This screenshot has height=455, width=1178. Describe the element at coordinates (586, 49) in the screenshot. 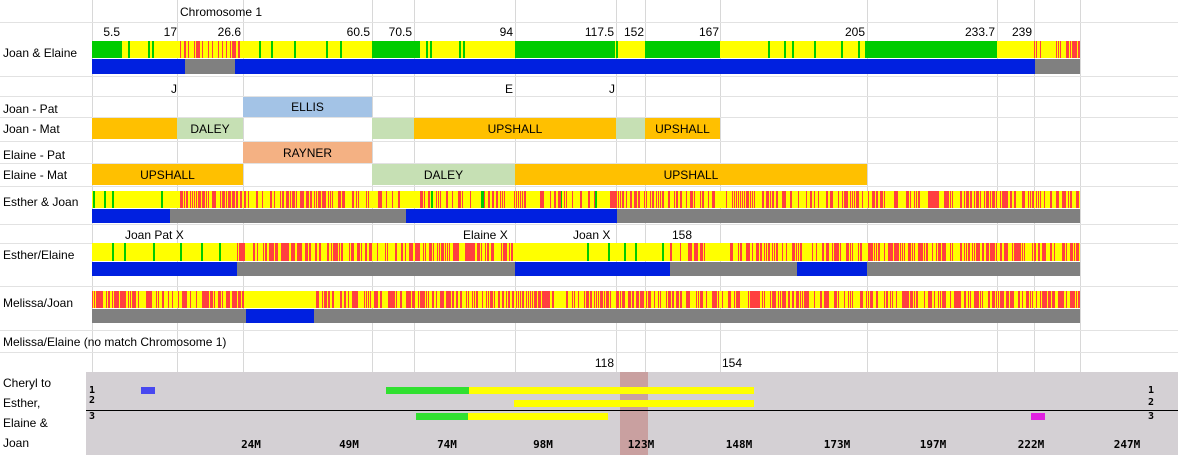

I see `match-bar-joan-elaine` at that location.